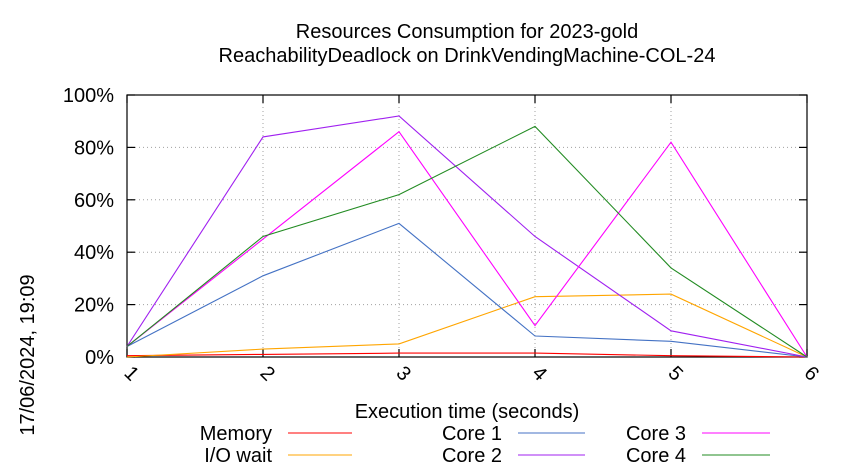  I want to click on timestamp-label: 17/06/2024, 19:09, so click(28, 354).